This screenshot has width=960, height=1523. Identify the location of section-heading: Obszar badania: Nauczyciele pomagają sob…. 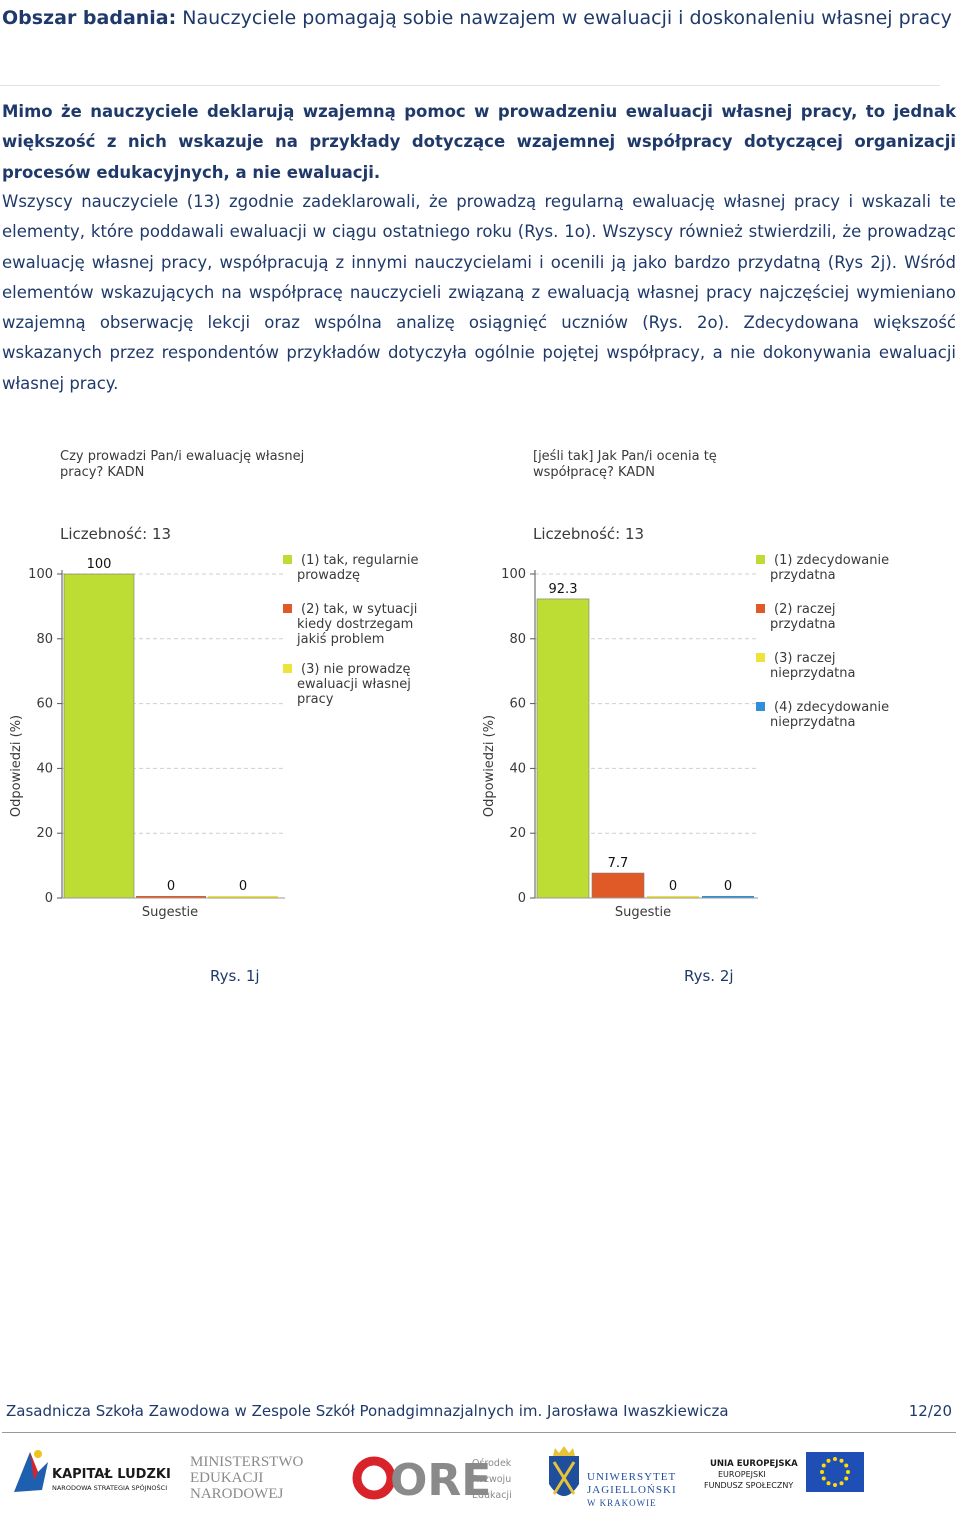
(477, 18).